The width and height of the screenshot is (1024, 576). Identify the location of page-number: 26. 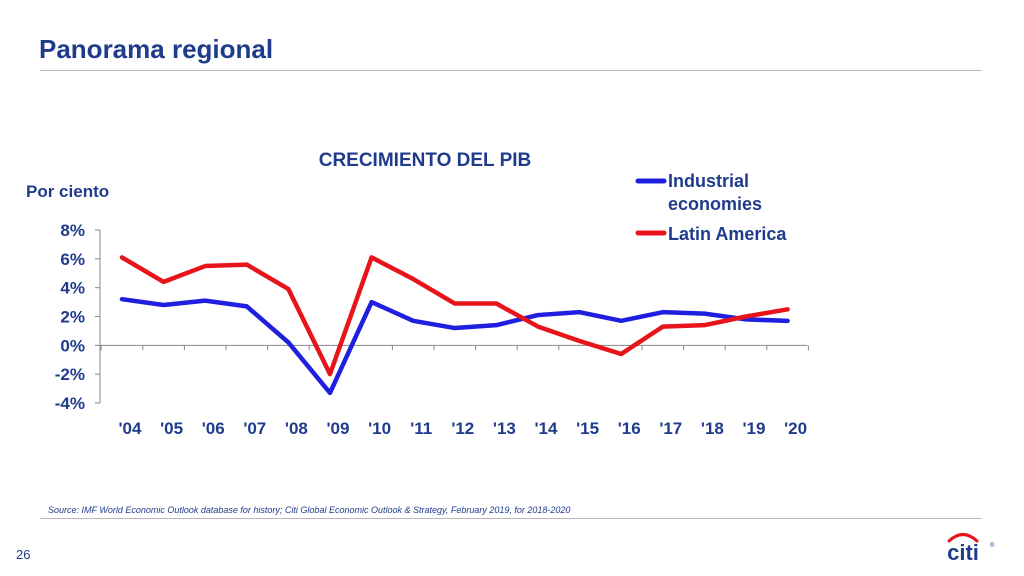
(23, 554).